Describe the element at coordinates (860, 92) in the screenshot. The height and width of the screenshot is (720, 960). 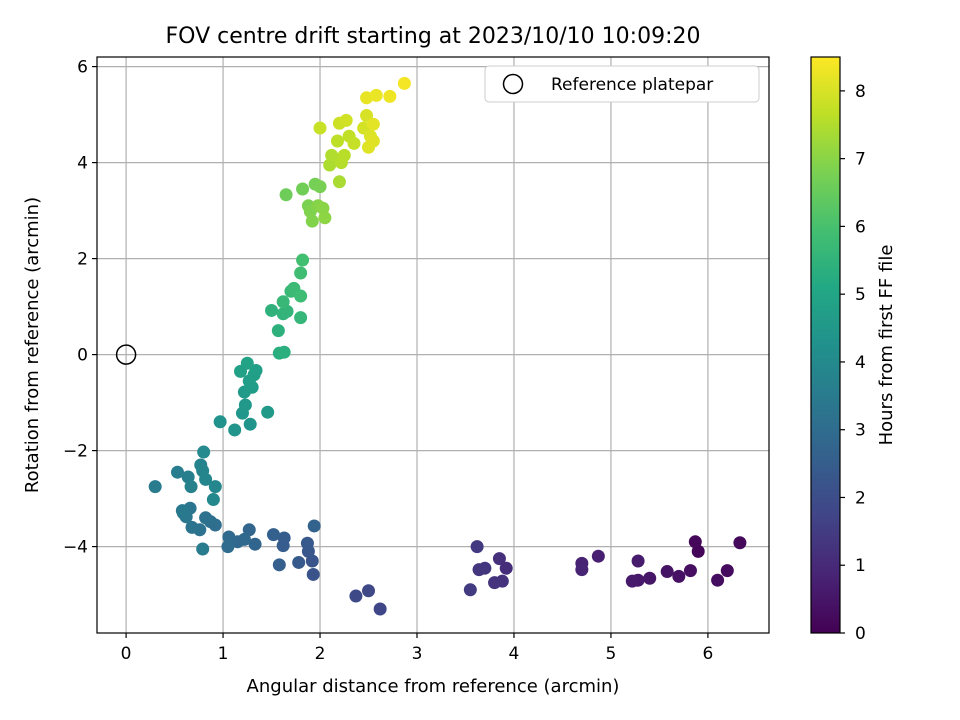
I see `colorbar-tick-label: 8` at that location.